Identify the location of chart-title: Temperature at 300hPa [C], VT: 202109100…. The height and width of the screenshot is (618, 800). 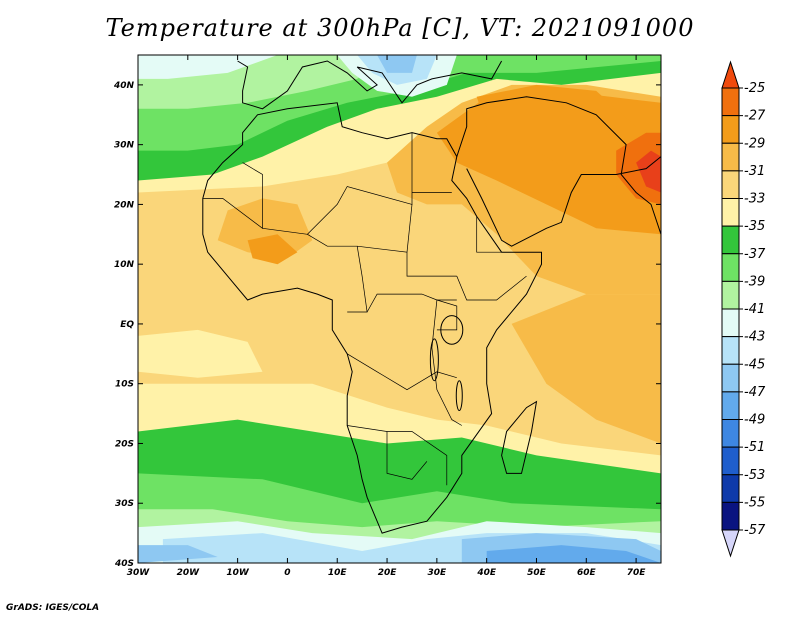
(400, 28).